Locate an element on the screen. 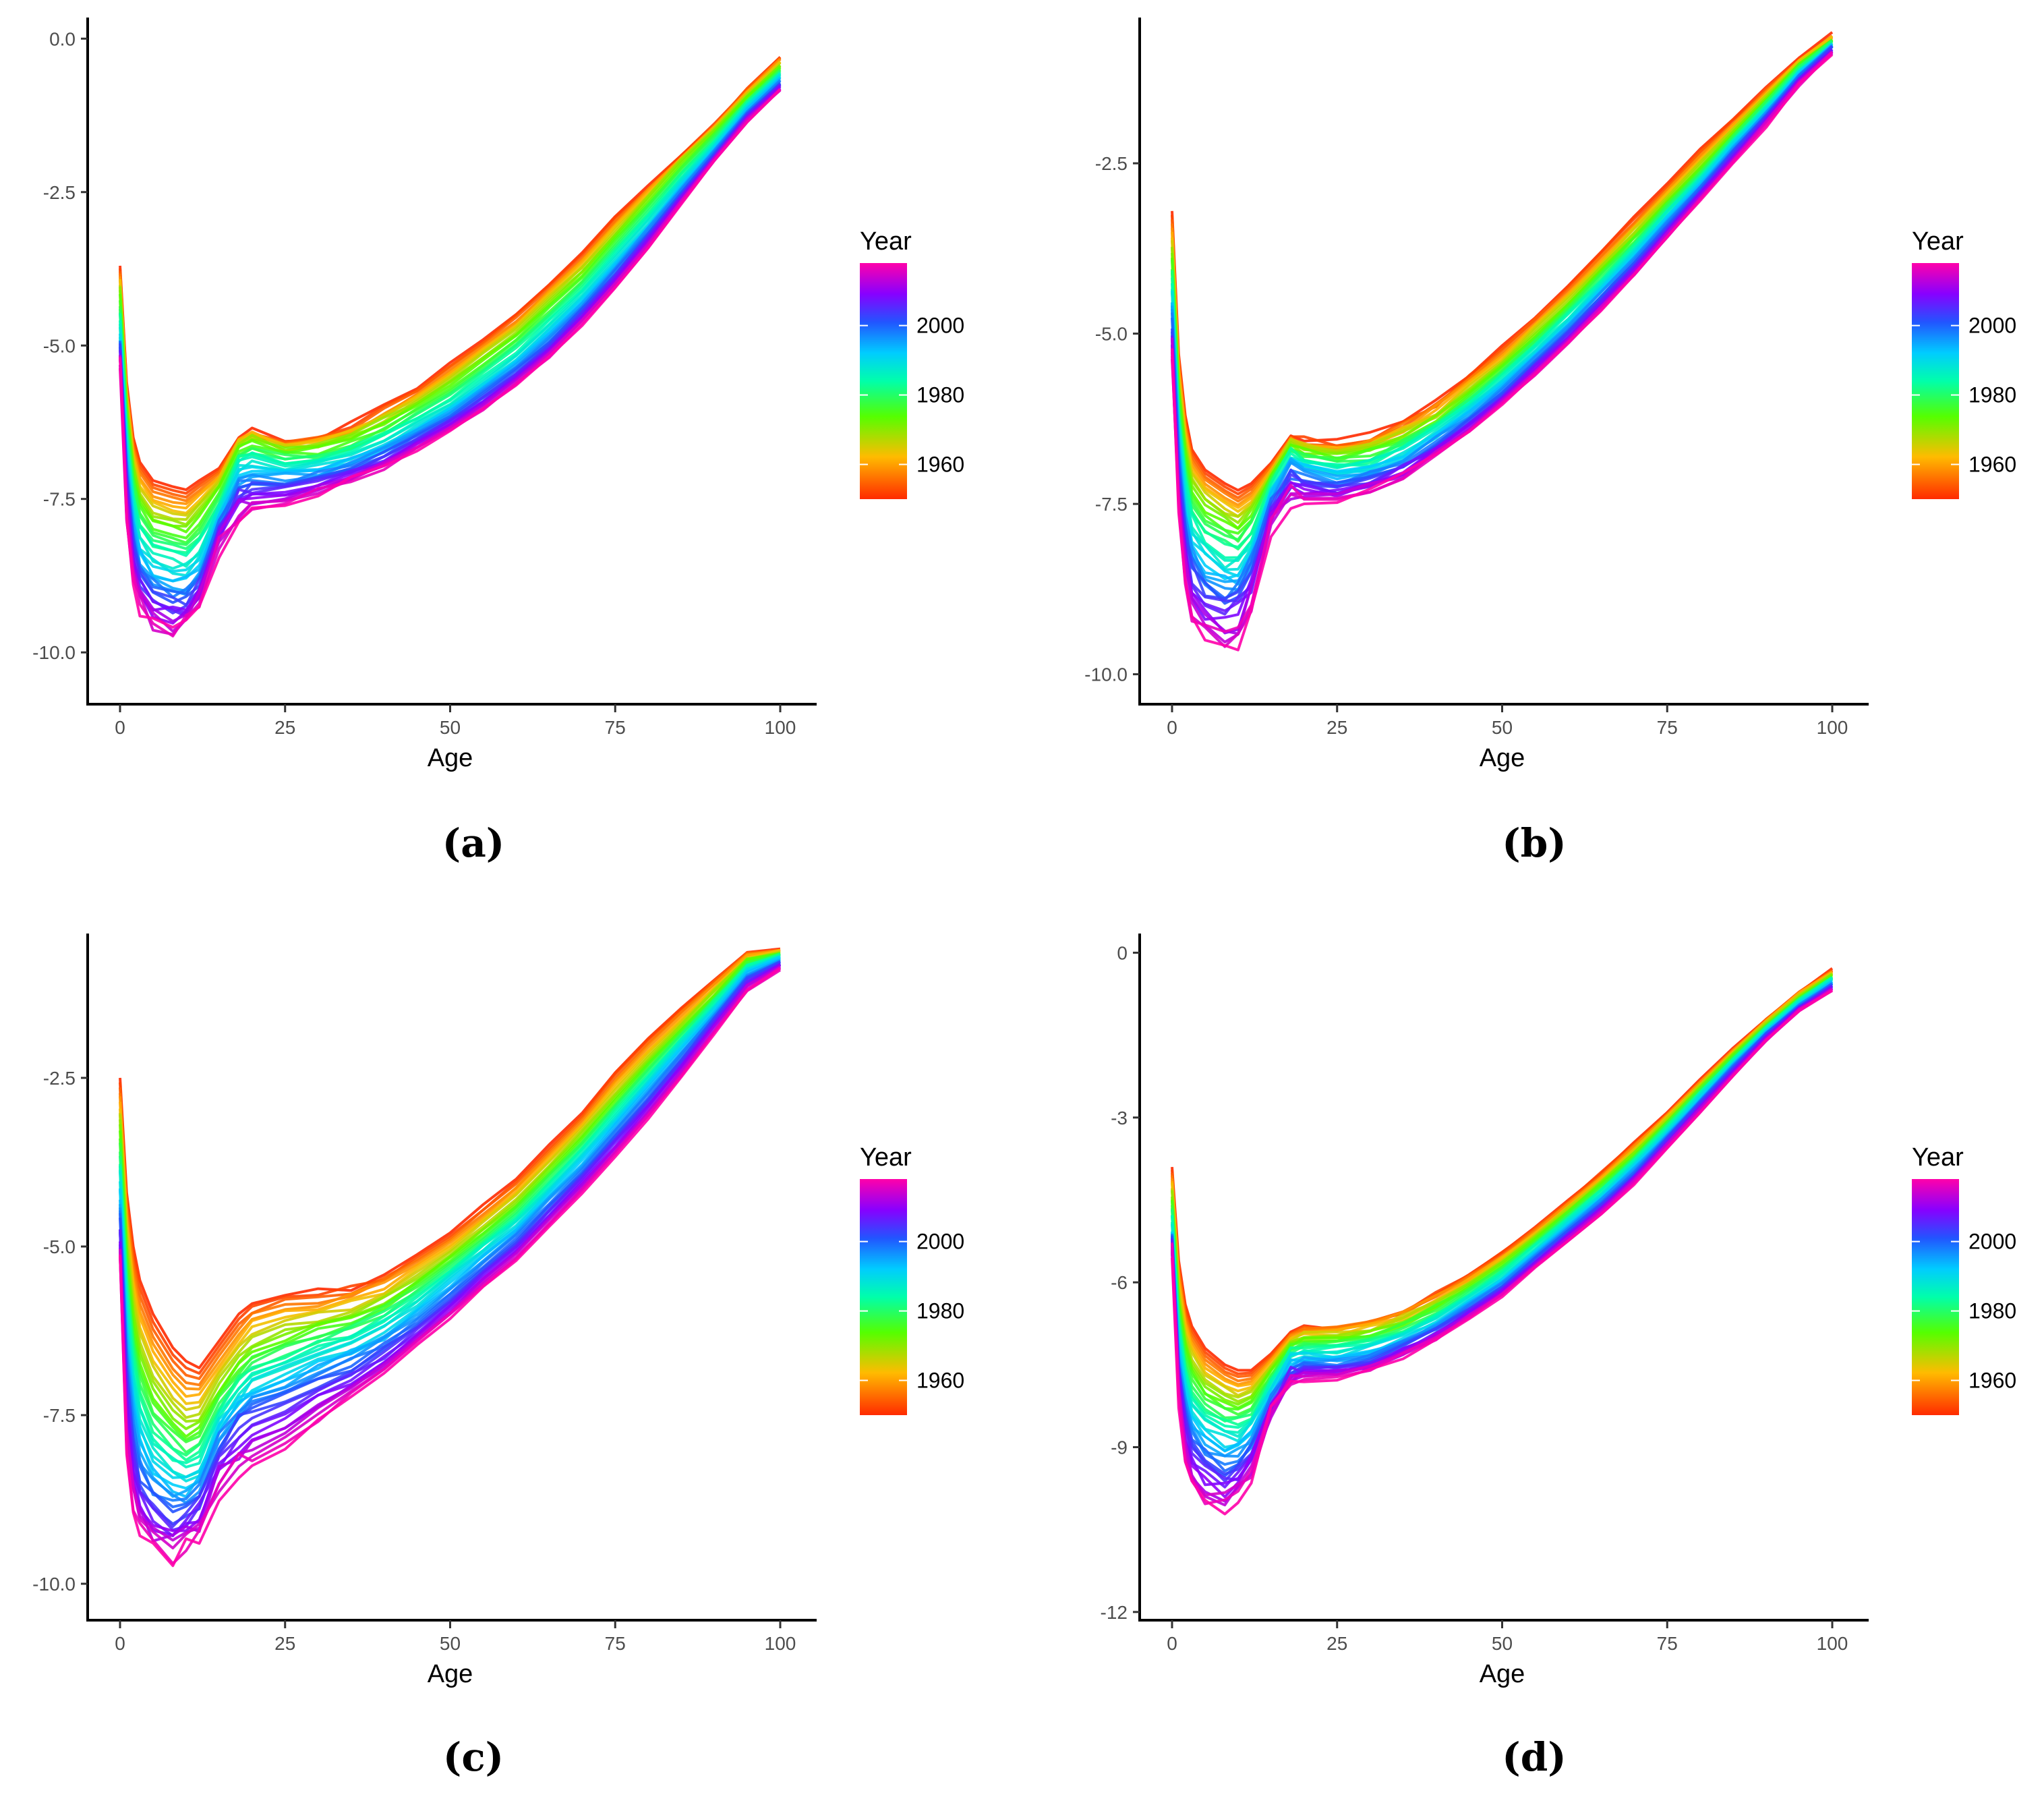 This screenshot has height=1805, width=2044. panel-caption: (a) is located at coordinates (473, 843).